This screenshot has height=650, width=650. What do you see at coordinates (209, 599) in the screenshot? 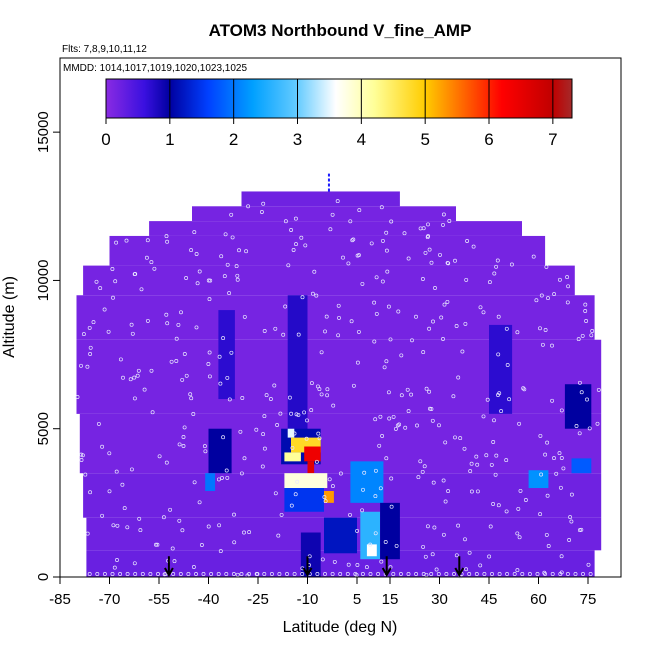
I see `x-tick-label: -40` at bounding box center [209, 599].